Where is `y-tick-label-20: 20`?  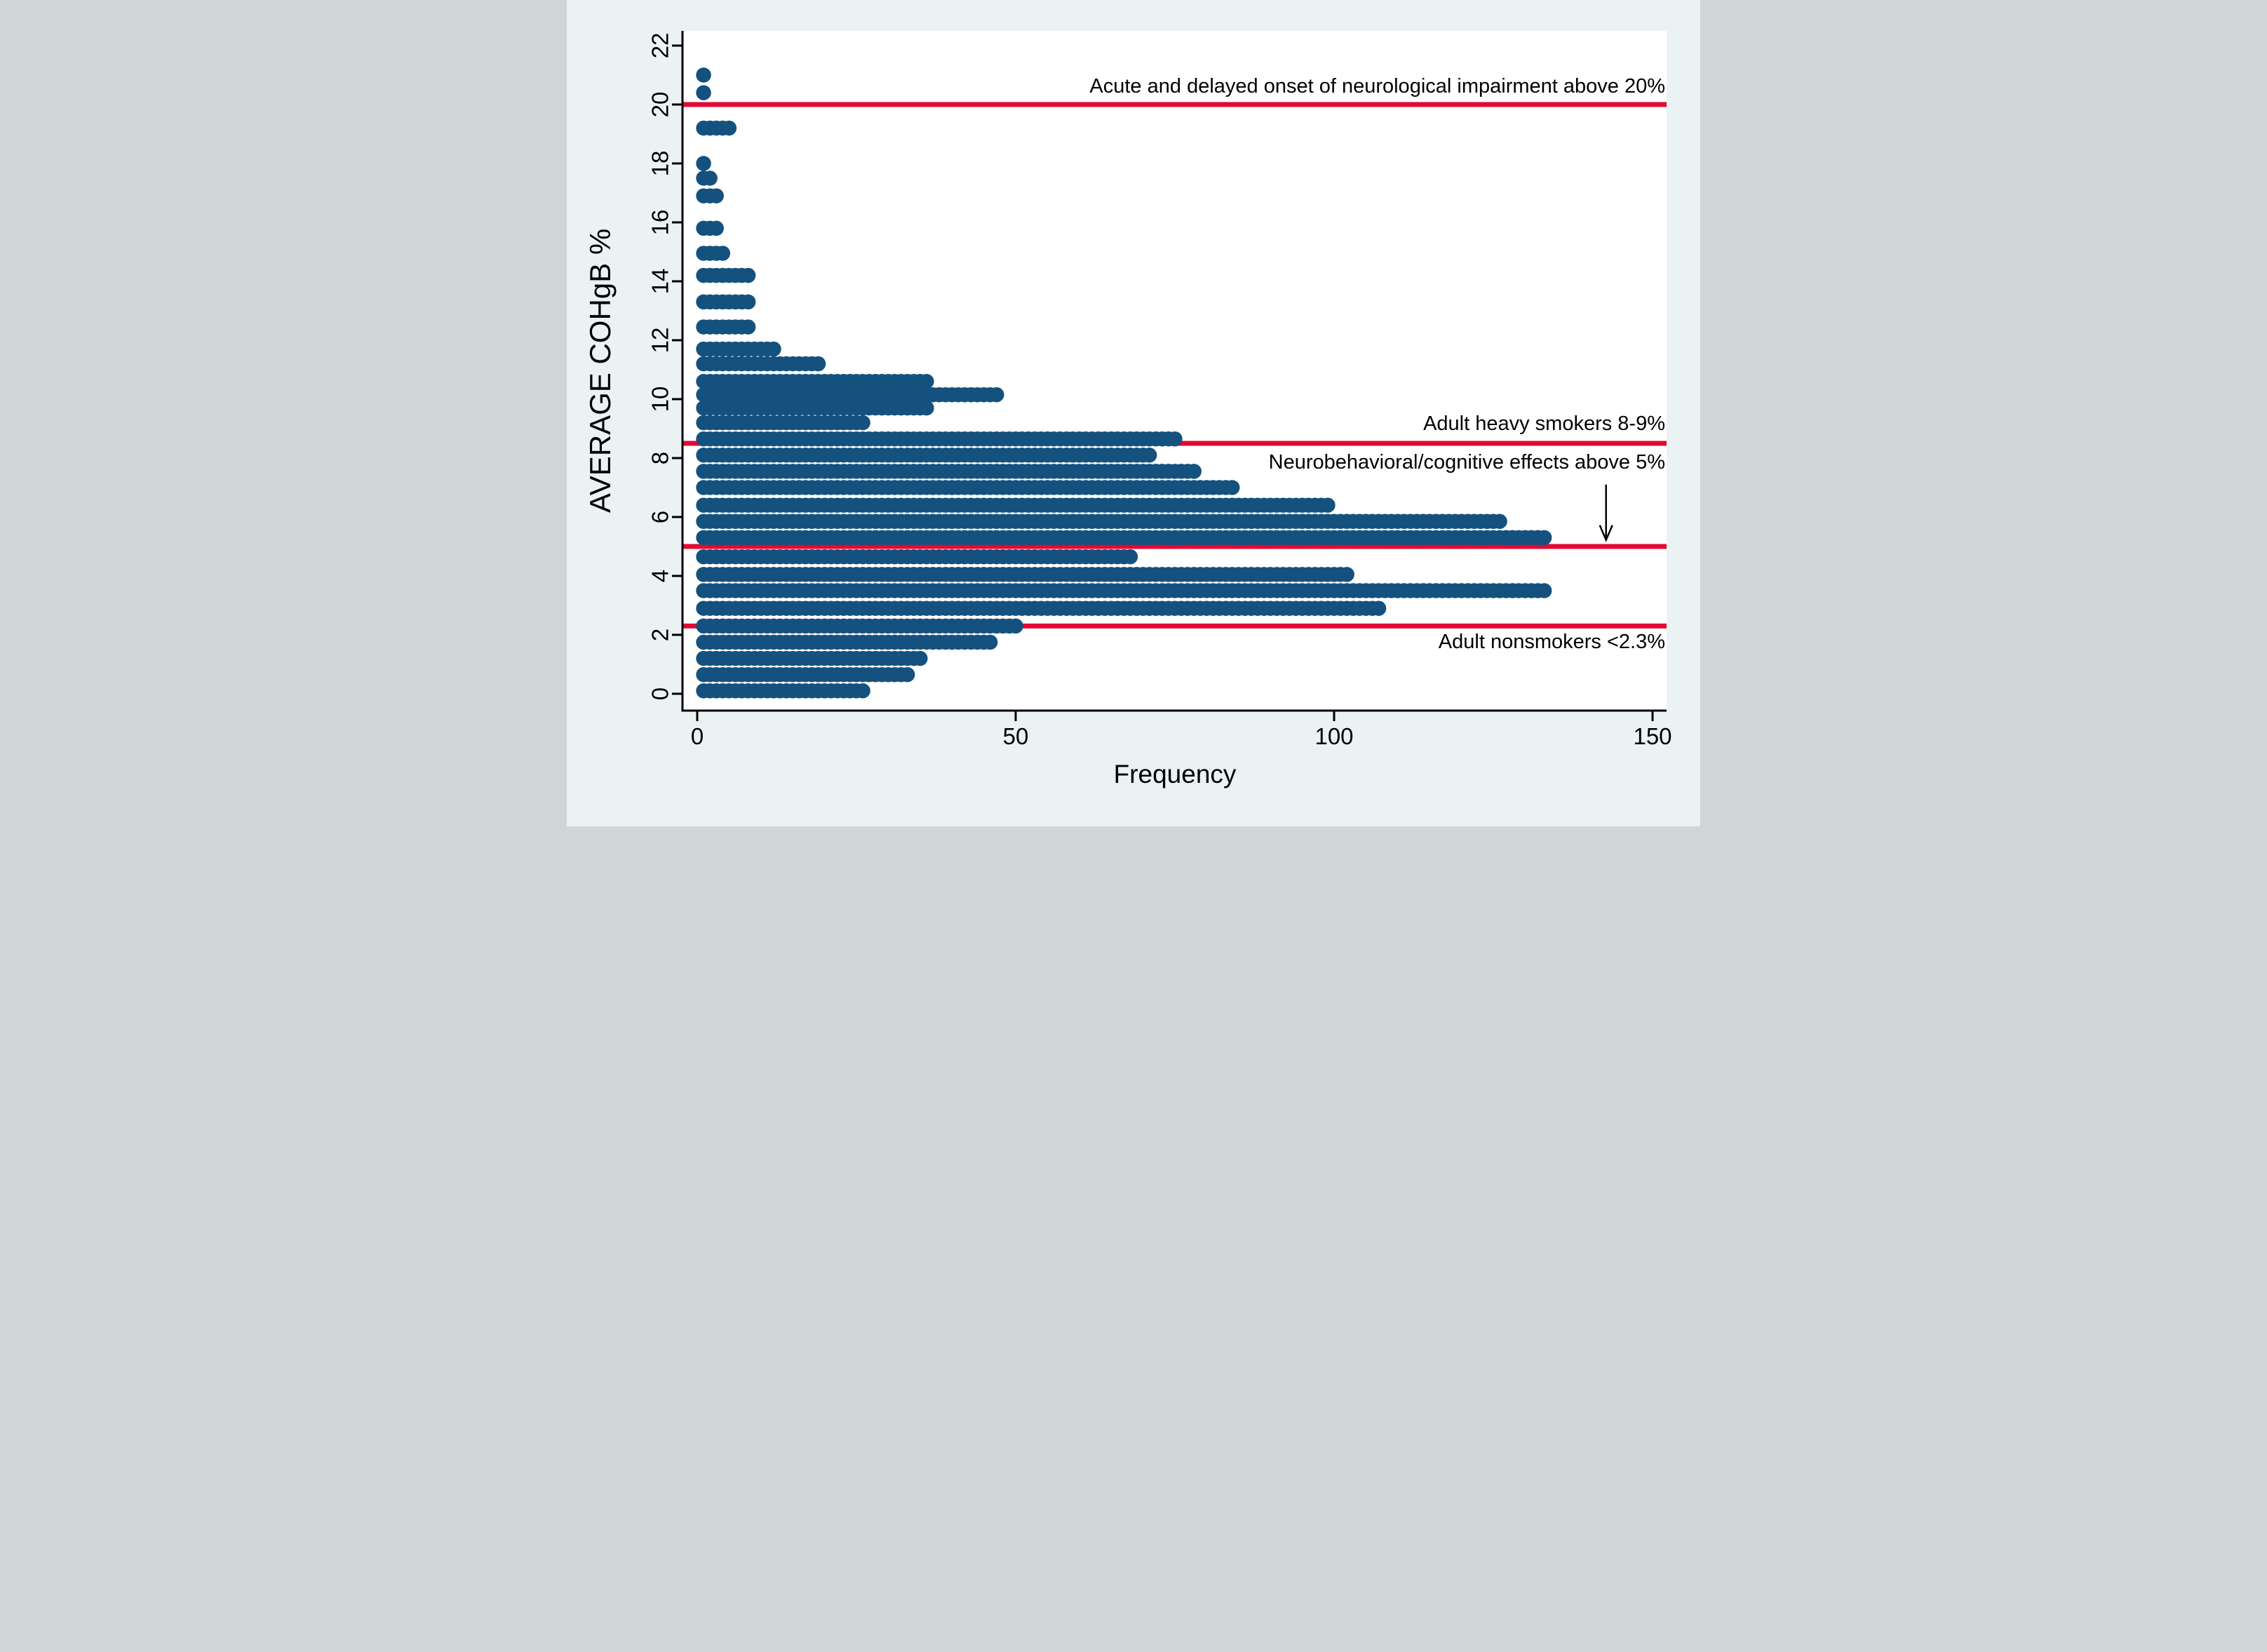 y-tick-label-20: 20 is located at coordinates (660, 105).